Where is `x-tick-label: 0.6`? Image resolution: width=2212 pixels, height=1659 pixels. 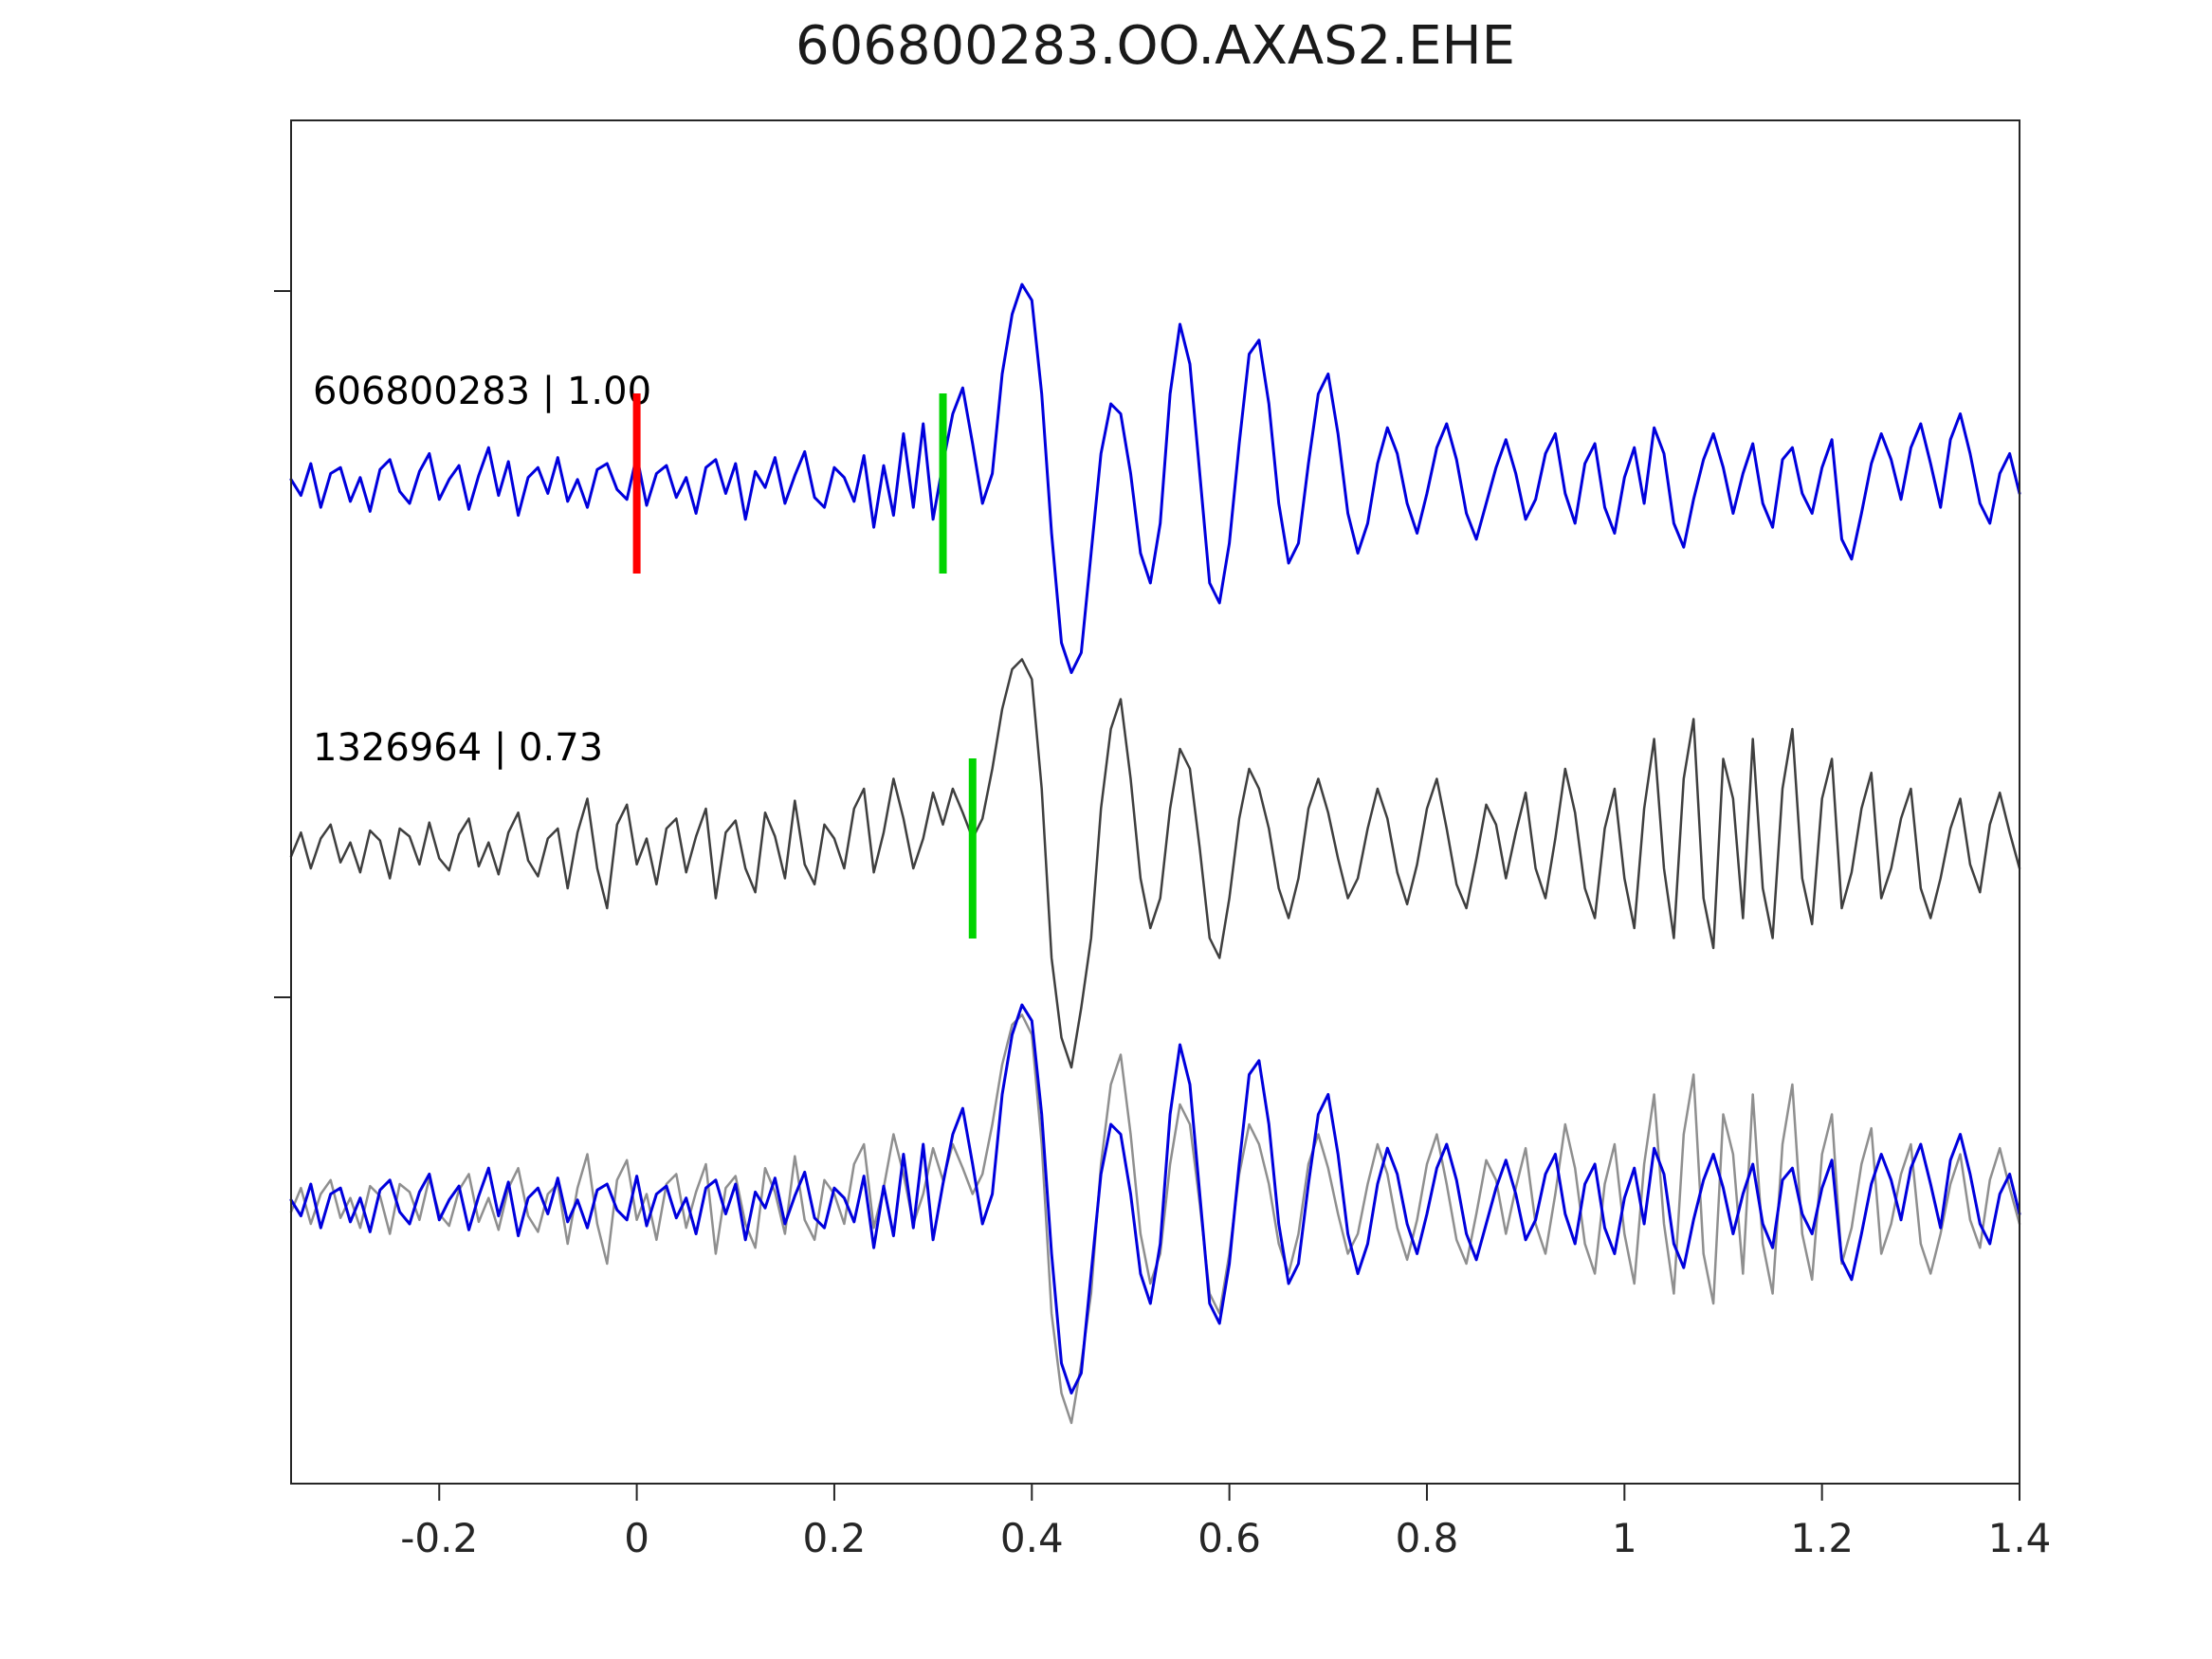 x-tick-label: 0.6 is located at coordinates (1229, 1538).